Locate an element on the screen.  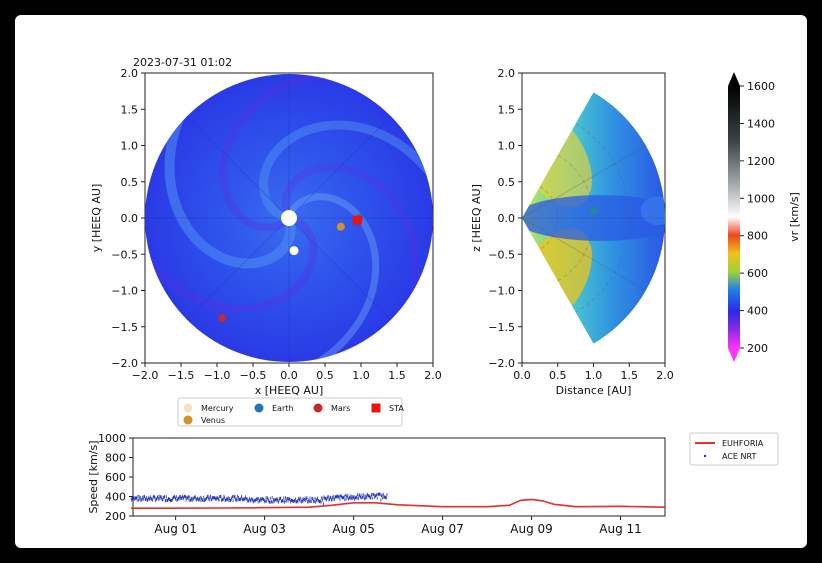
slow-wind-blob is located at coordinates (652, 211).